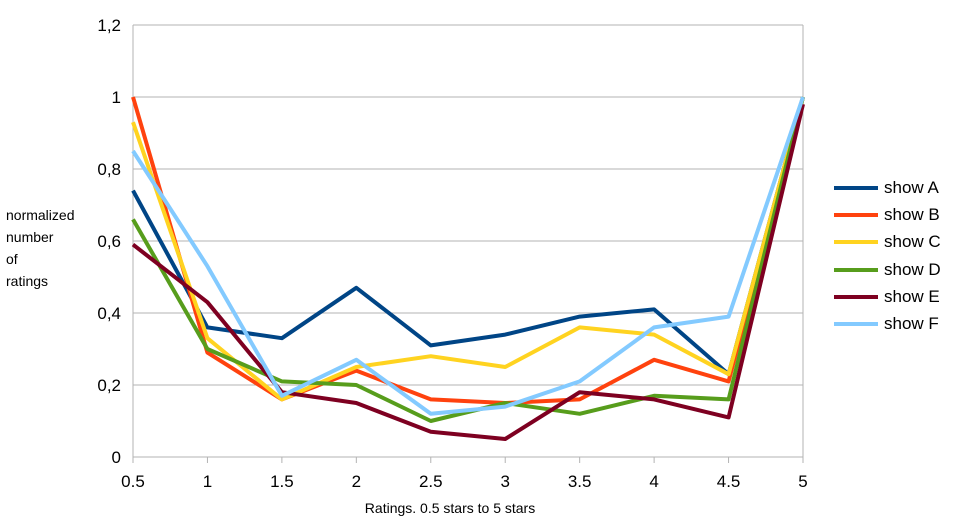 Image resolution: width=960 pixels, height=525 pixels. I want to click on legend-label: show C, so click(912, 242).